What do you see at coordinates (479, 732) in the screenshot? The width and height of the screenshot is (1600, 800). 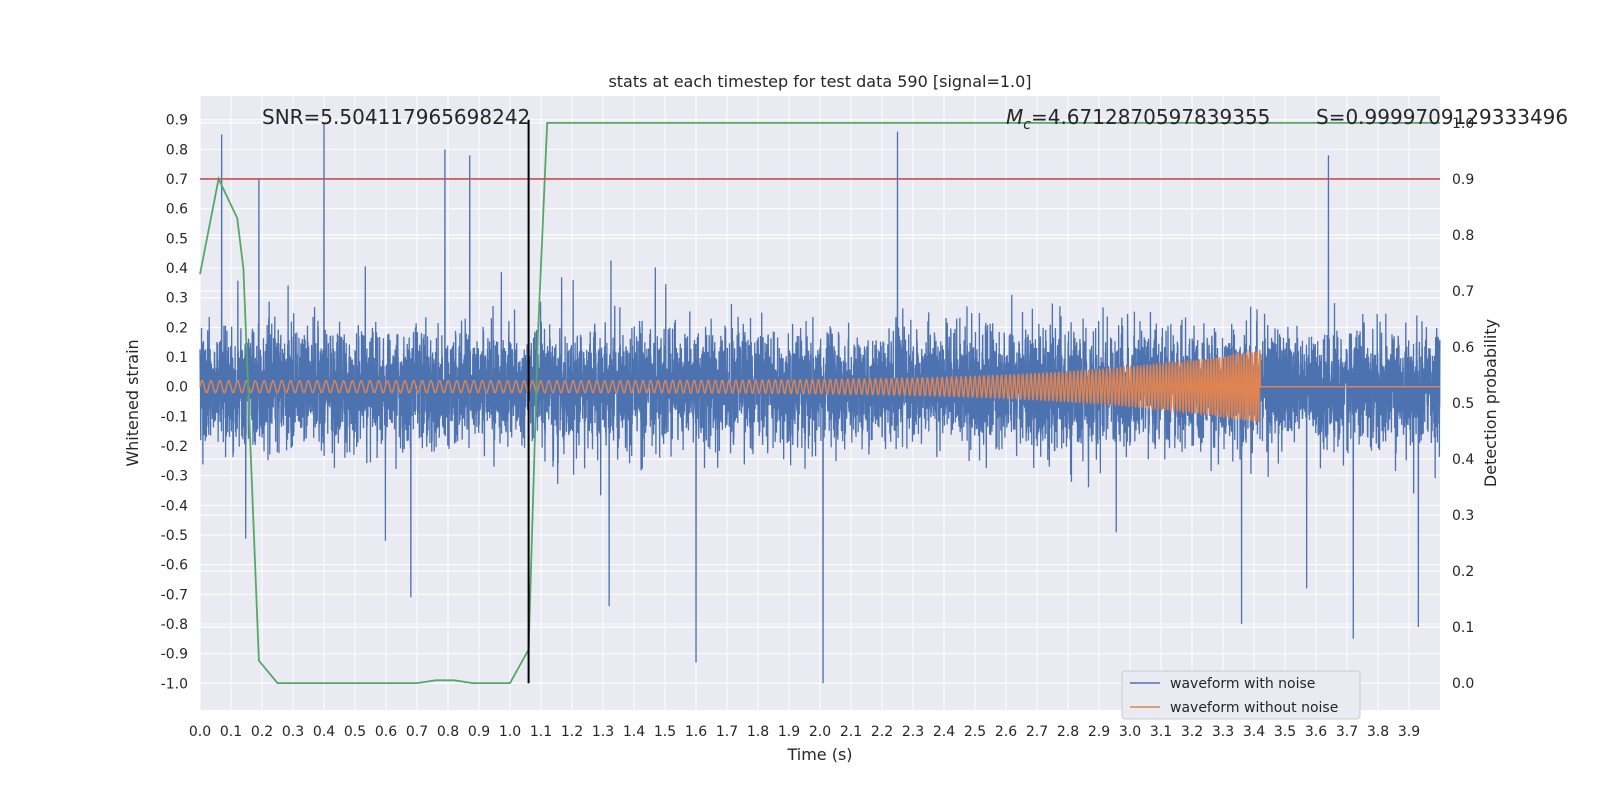 I see `x-tick-label: 0.9` at bounding box center [479, 732].